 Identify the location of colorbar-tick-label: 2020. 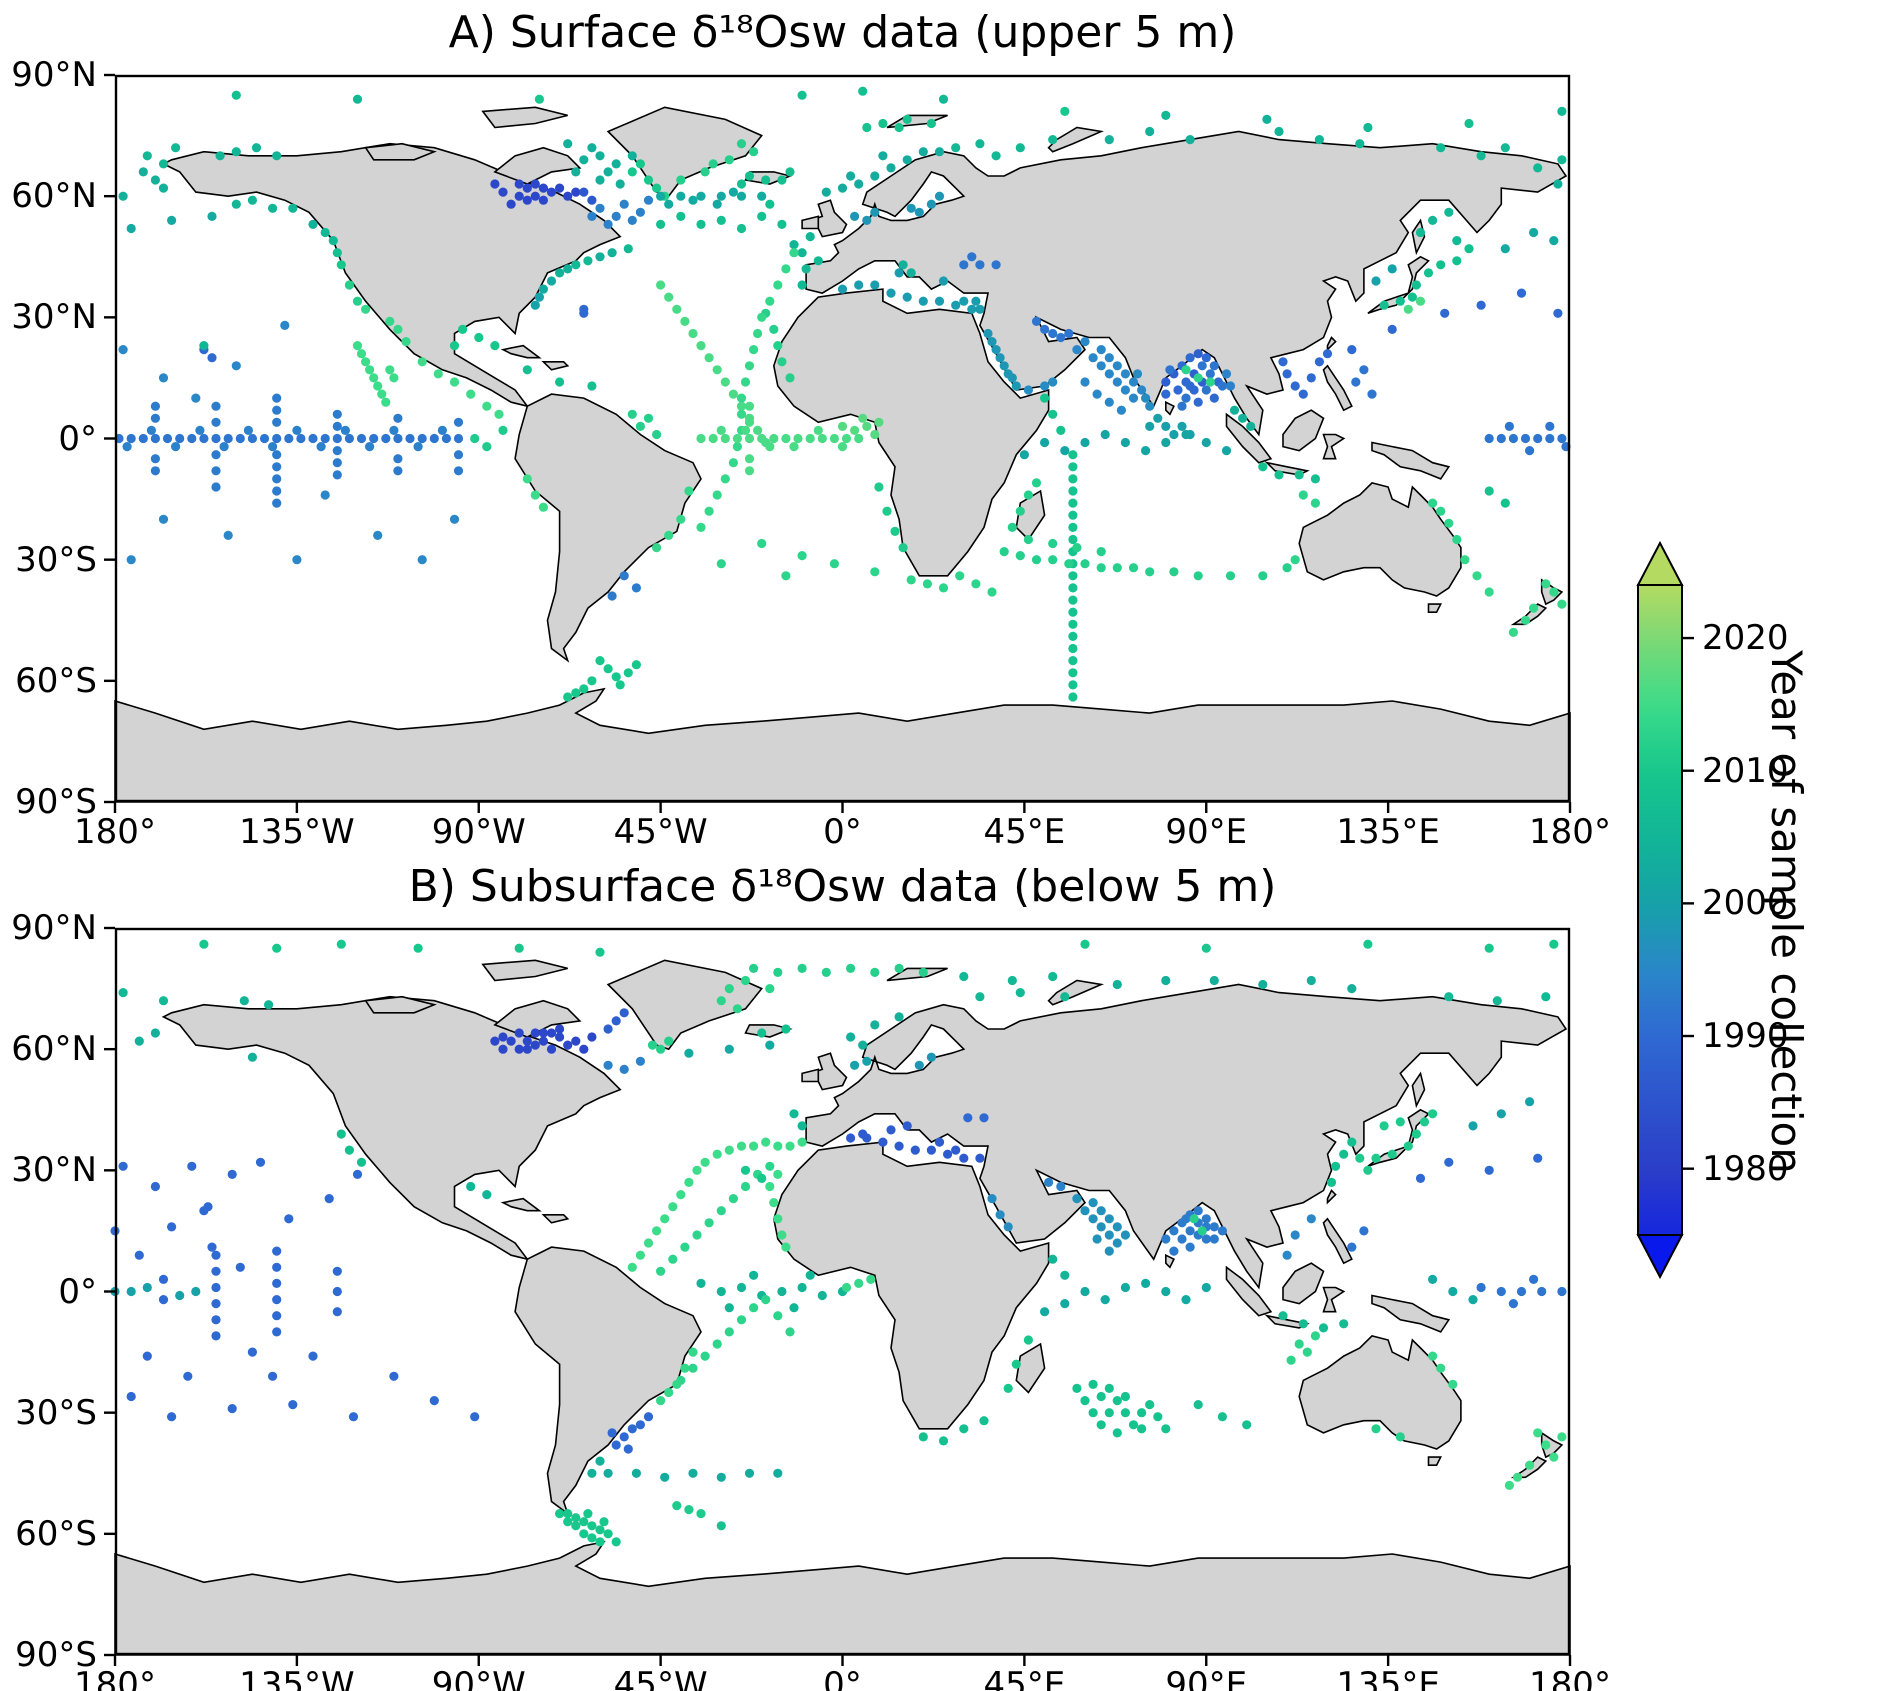
(1745, 638).